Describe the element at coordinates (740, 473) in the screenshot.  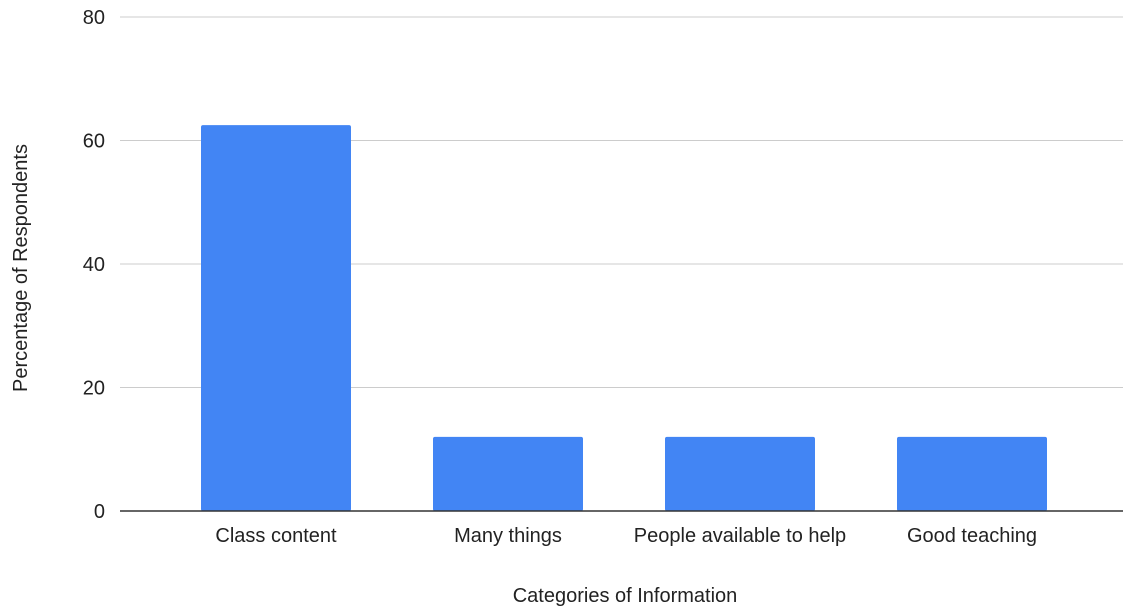
I see `bar-people-available-to-help` at that location.